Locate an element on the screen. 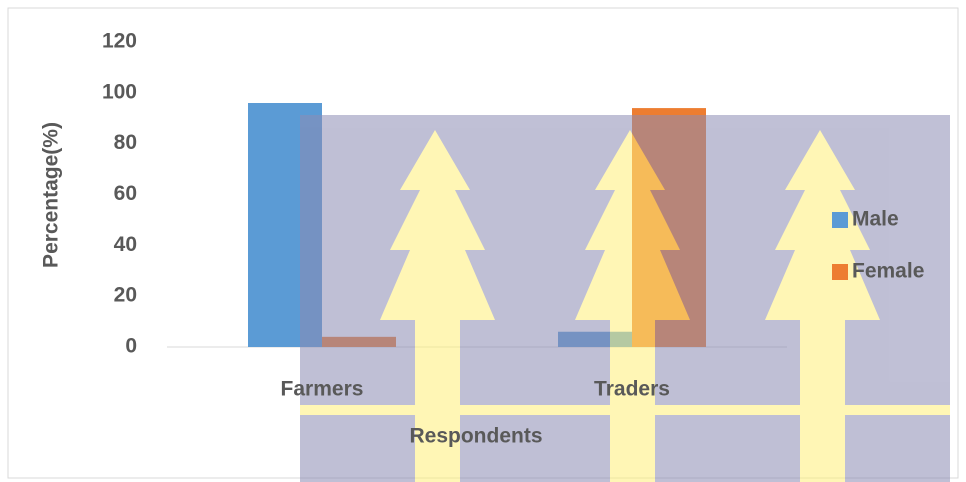 Image resolution: width=966 pixels, height=482 pixels. y-tick-label: 100 is located at coordinates (119, 91).